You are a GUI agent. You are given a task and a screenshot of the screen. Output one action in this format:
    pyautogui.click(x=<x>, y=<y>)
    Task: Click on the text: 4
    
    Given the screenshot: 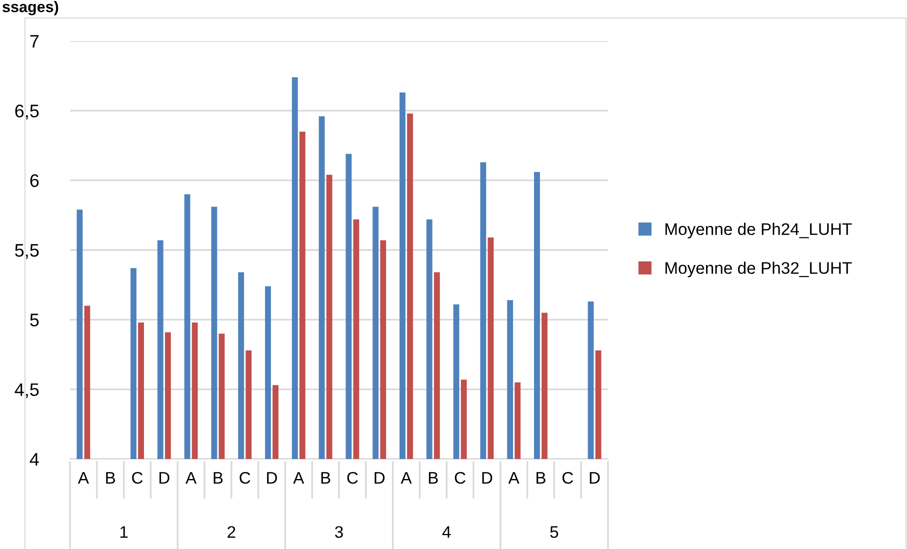 What is the action you would take?
    pyautogui.click(x=446, y=532)
    